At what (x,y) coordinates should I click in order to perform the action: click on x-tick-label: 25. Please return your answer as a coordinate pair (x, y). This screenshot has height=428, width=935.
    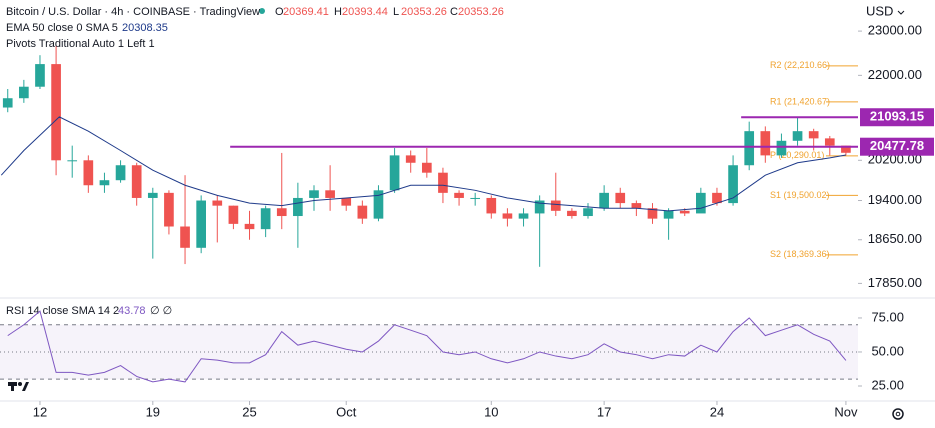
    Looking at the image, I should click on (249, 411).